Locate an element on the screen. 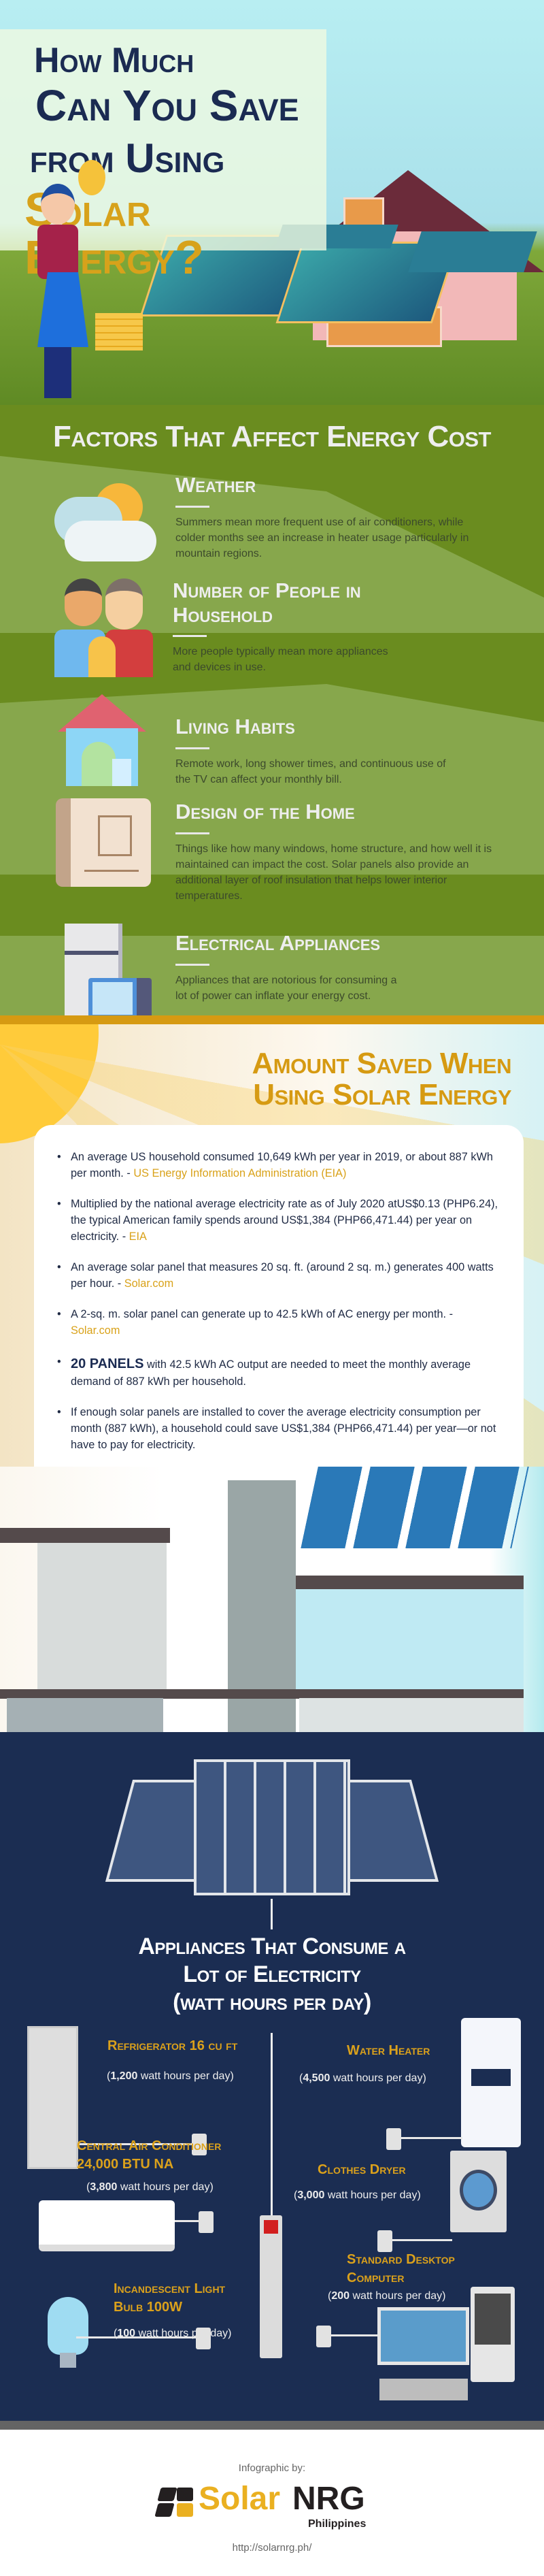 This screenshot has height=2576, width=544. watt-value: 200 is located at coordinates (341, 2296).